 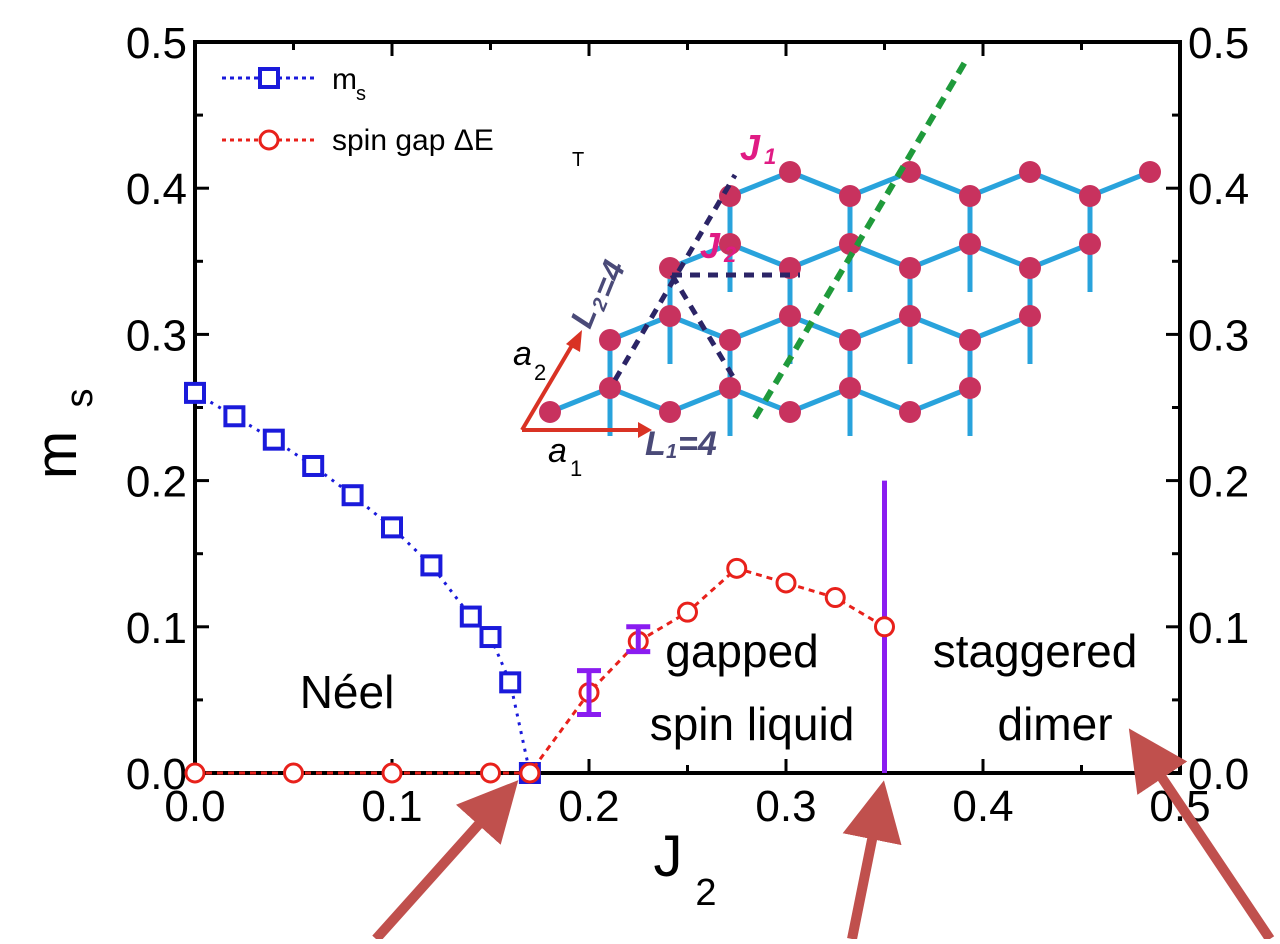 I want to click on y-tick-label-right: 0.3, so click(x=1218, y=335).